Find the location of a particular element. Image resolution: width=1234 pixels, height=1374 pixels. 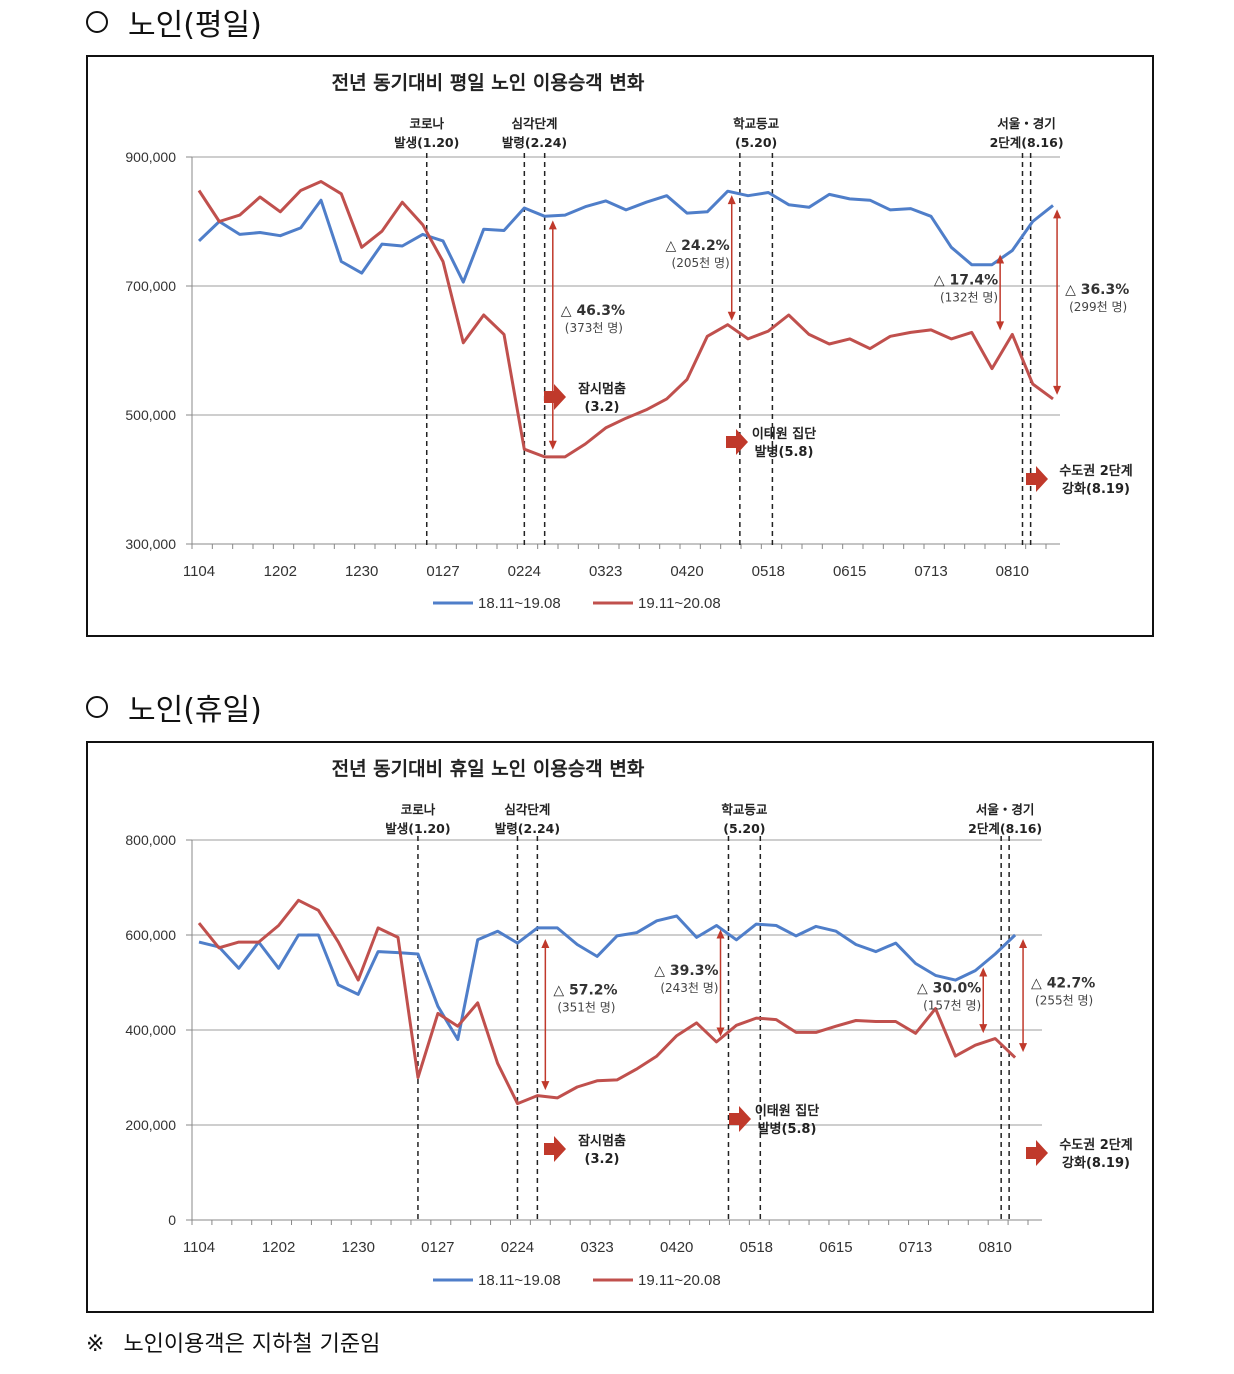

chart-title: 전년 동기대비 평일 노인 이용승객 변화 is located at coordinates (488, 83).